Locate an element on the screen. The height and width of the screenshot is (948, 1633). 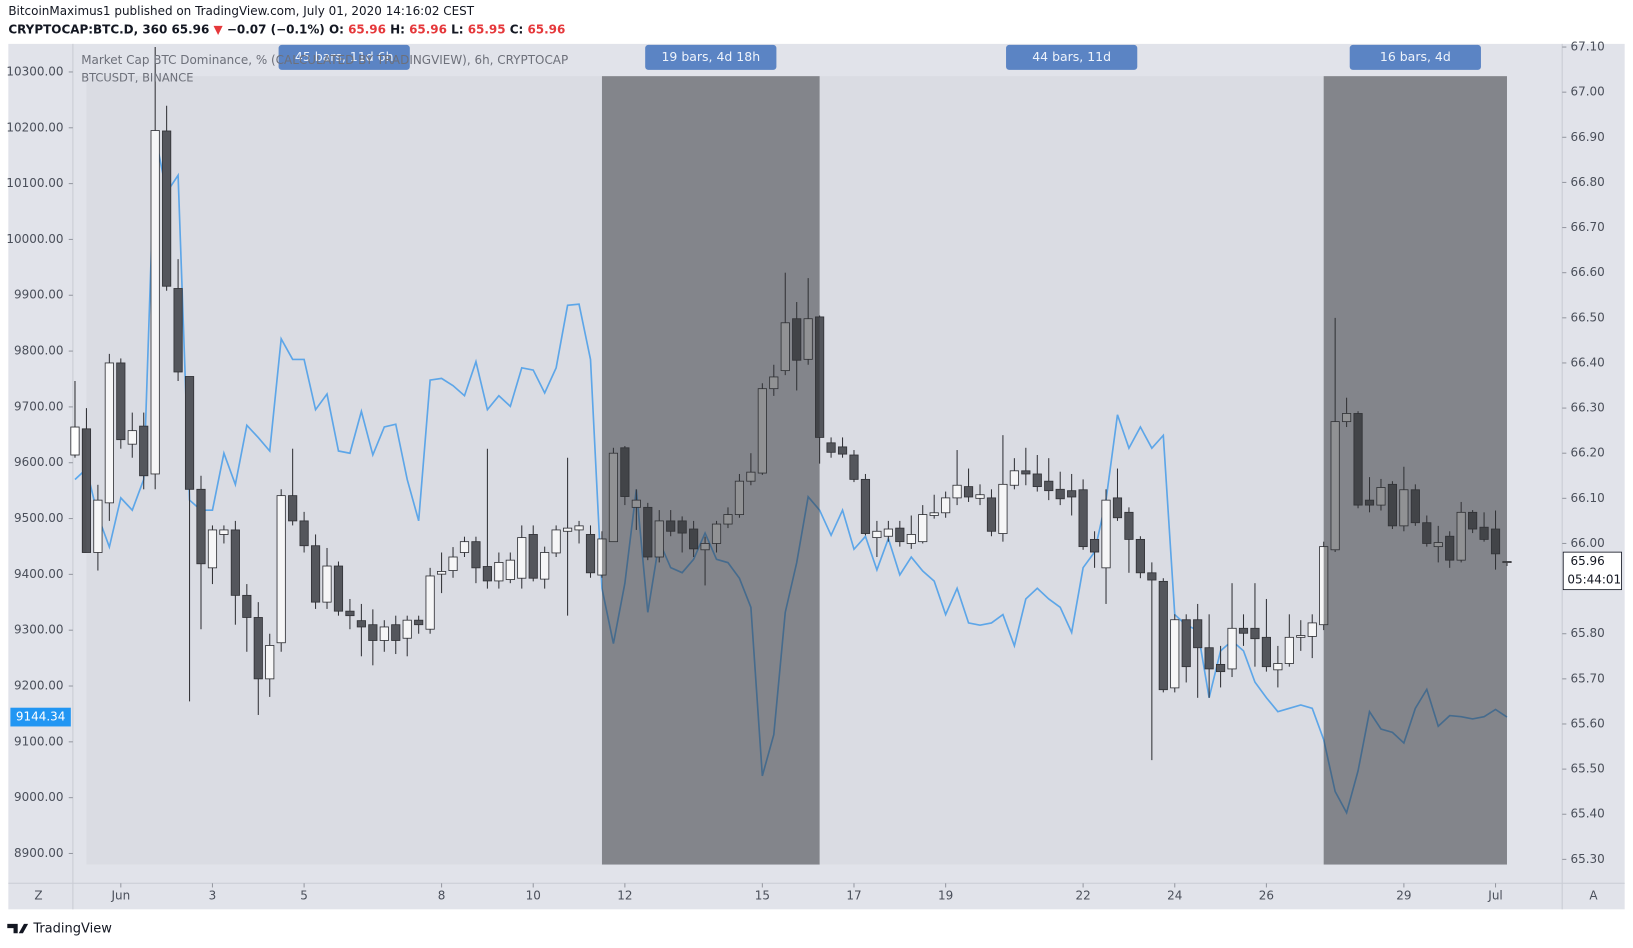
y2-tick-label: 65.40 is located at coordinates (1588, 814).